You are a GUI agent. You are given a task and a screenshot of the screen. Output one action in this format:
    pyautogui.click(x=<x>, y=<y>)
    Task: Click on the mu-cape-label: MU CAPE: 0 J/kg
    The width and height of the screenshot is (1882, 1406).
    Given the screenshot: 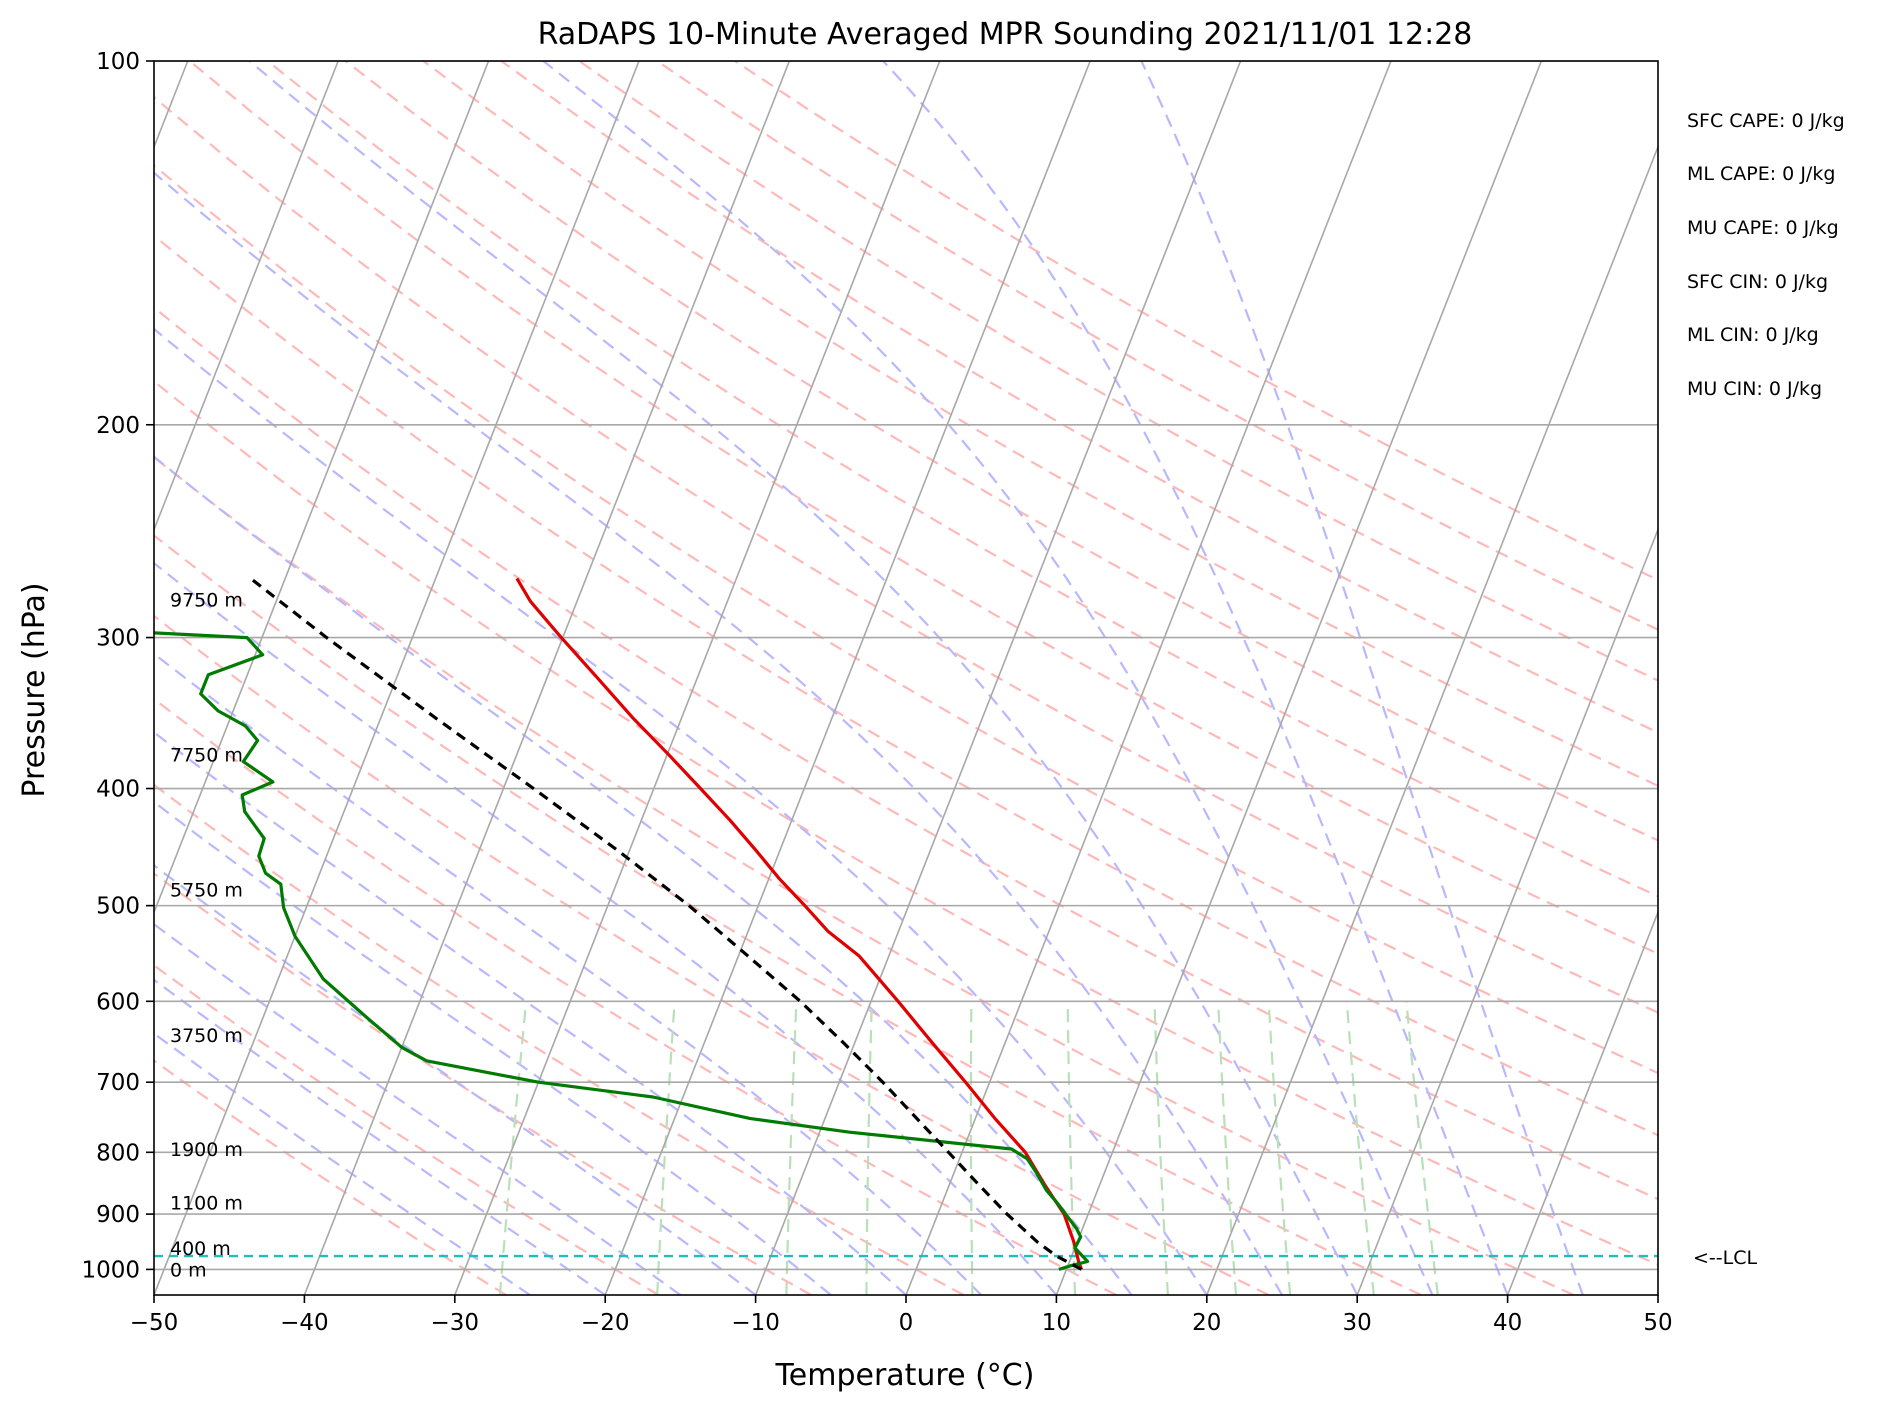 What is the action you would take?
    pyautogui.click(x=1763, y=228)
    